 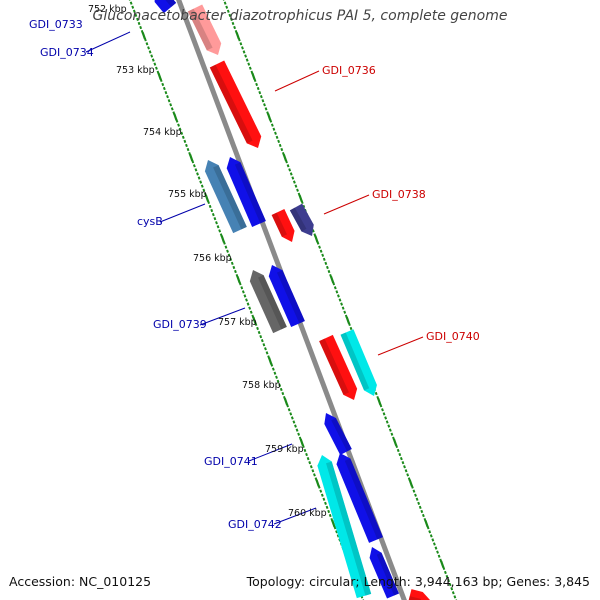 I want to click on scale-label: 758 kbp, so click(x=261, y=385).